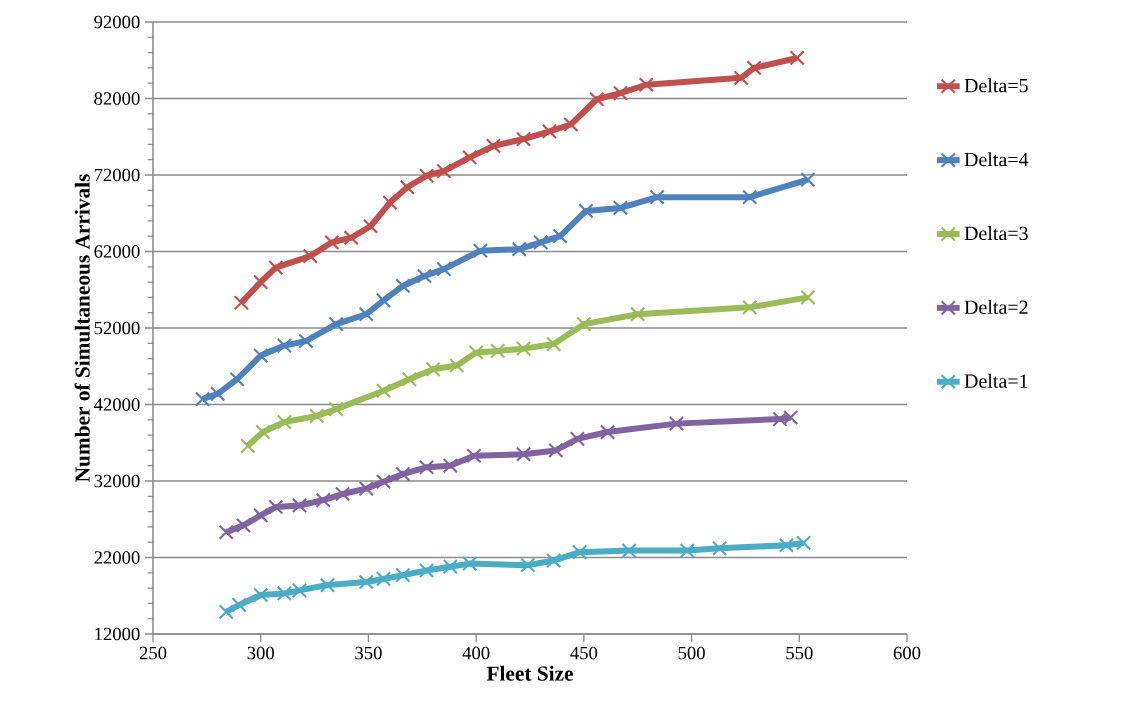 The height and width of the screenshot is (718, 1134). What do you see at coordinates (996, 380) in the screenshot?
I see `legend-label: Delta=1` at bounding box center [996, 380].